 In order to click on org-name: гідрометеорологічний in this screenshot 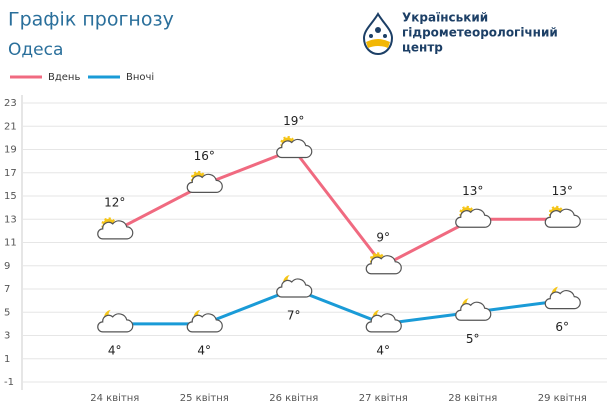, I will do `click(480, 33)`.